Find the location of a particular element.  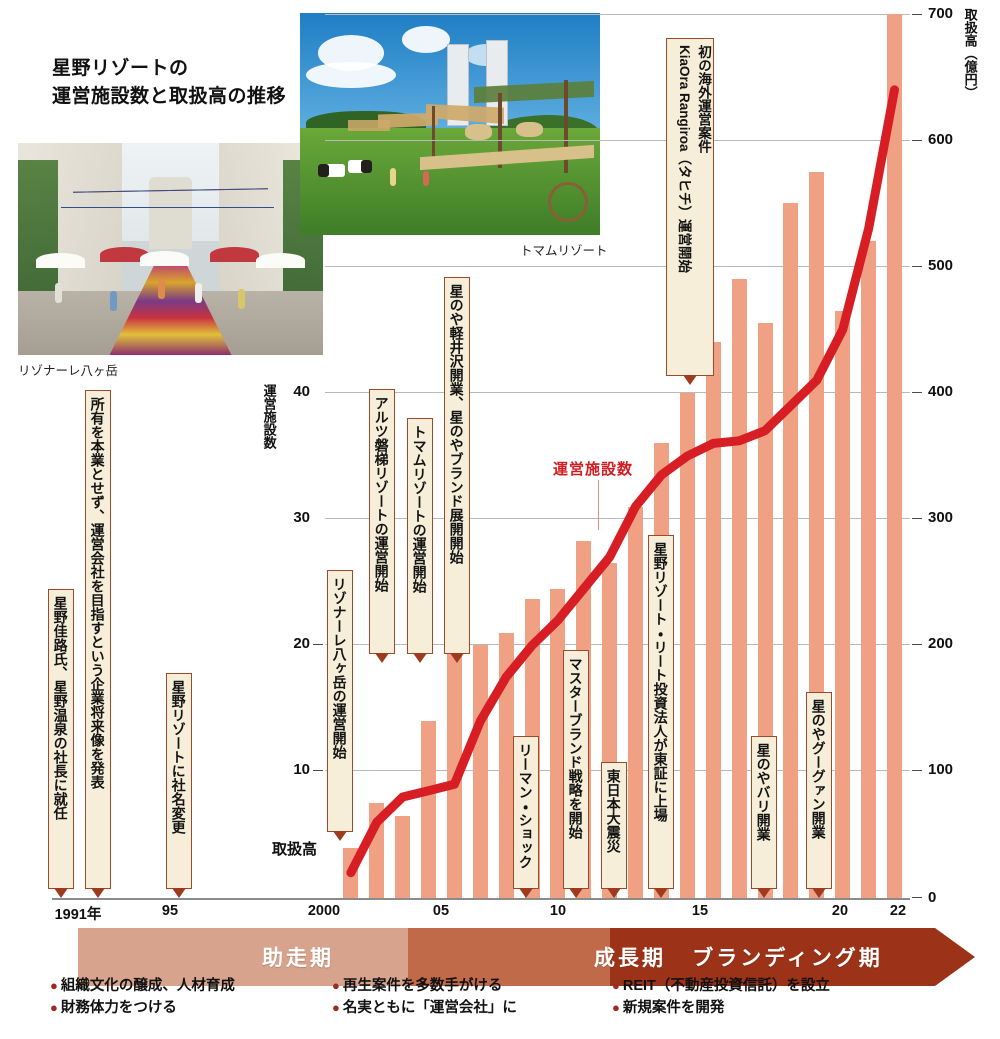

callout-2010-text: マスターブランド戦略を開始 is located at coordinates (575, 748).